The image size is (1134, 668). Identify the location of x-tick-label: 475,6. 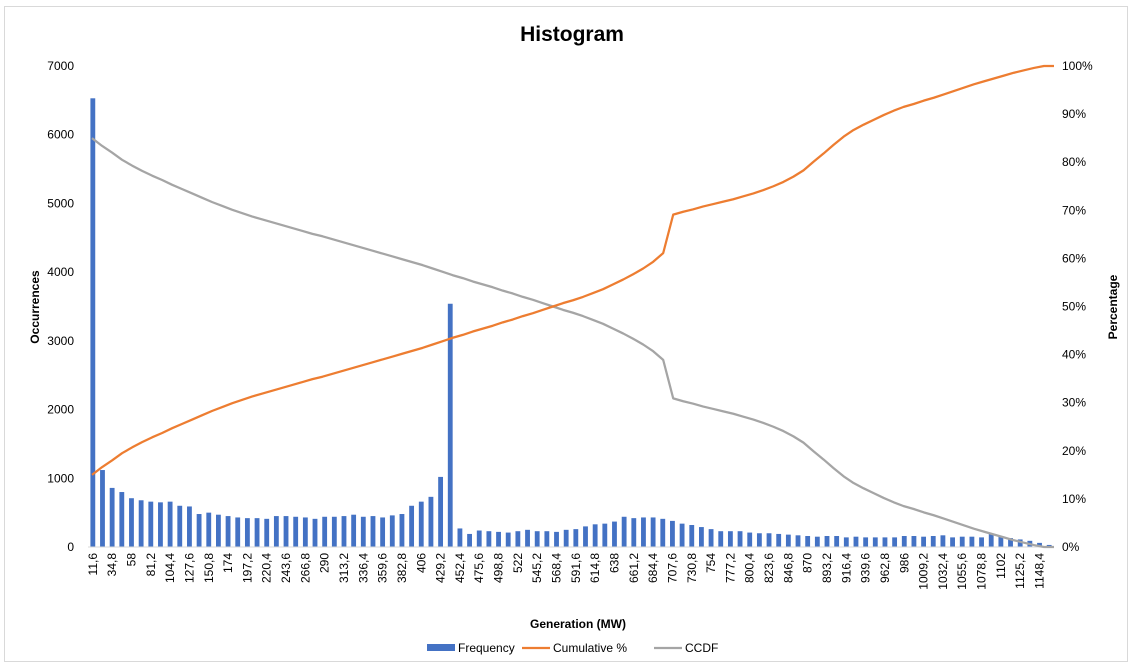
(479, 568).